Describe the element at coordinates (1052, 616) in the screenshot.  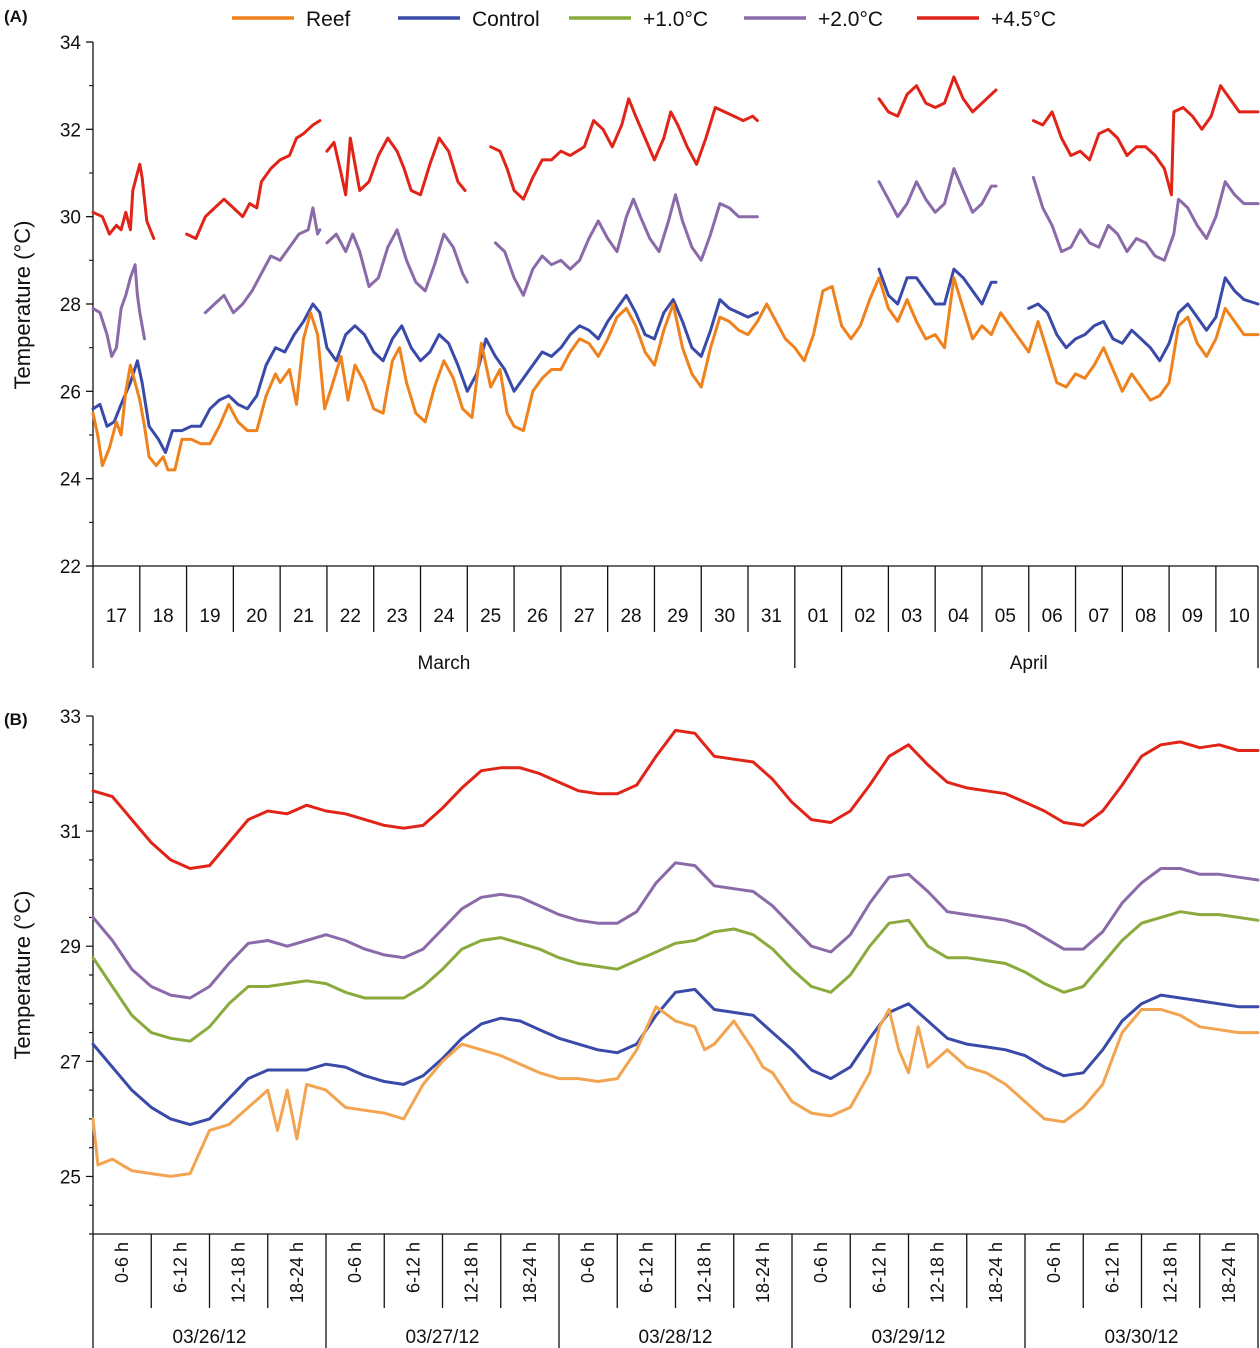
I see `panel-a-day-label: 06` at that location.